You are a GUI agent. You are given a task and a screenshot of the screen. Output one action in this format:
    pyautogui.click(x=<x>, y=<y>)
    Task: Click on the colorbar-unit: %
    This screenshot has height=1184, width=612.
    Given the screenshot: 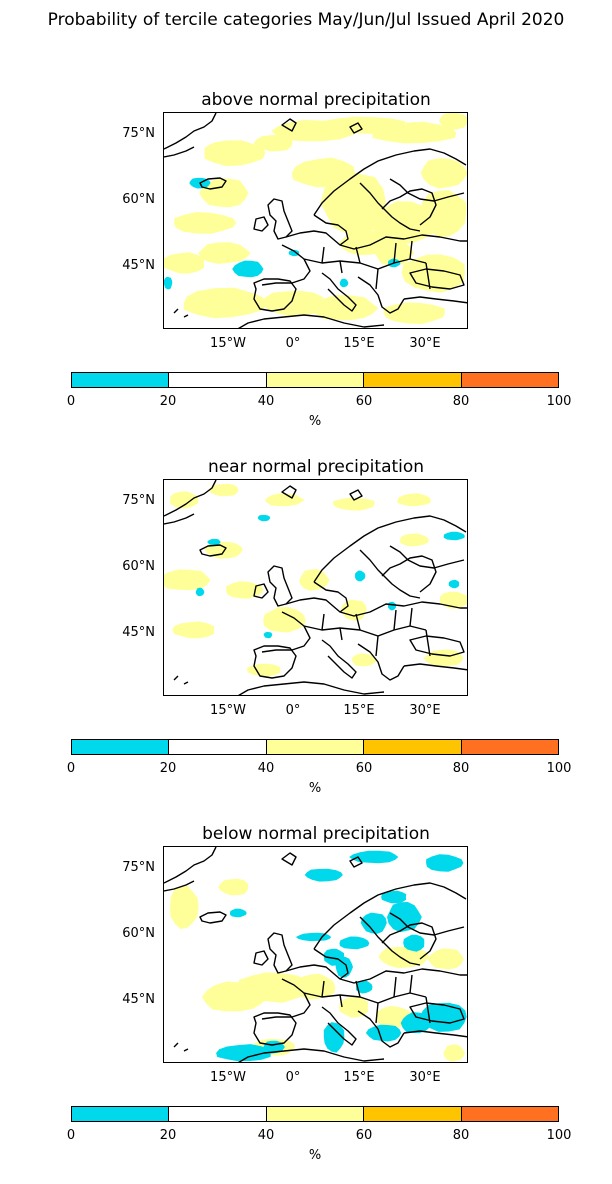 What is the action you would take?
    pyautogui.click(x=315, y=788)
    